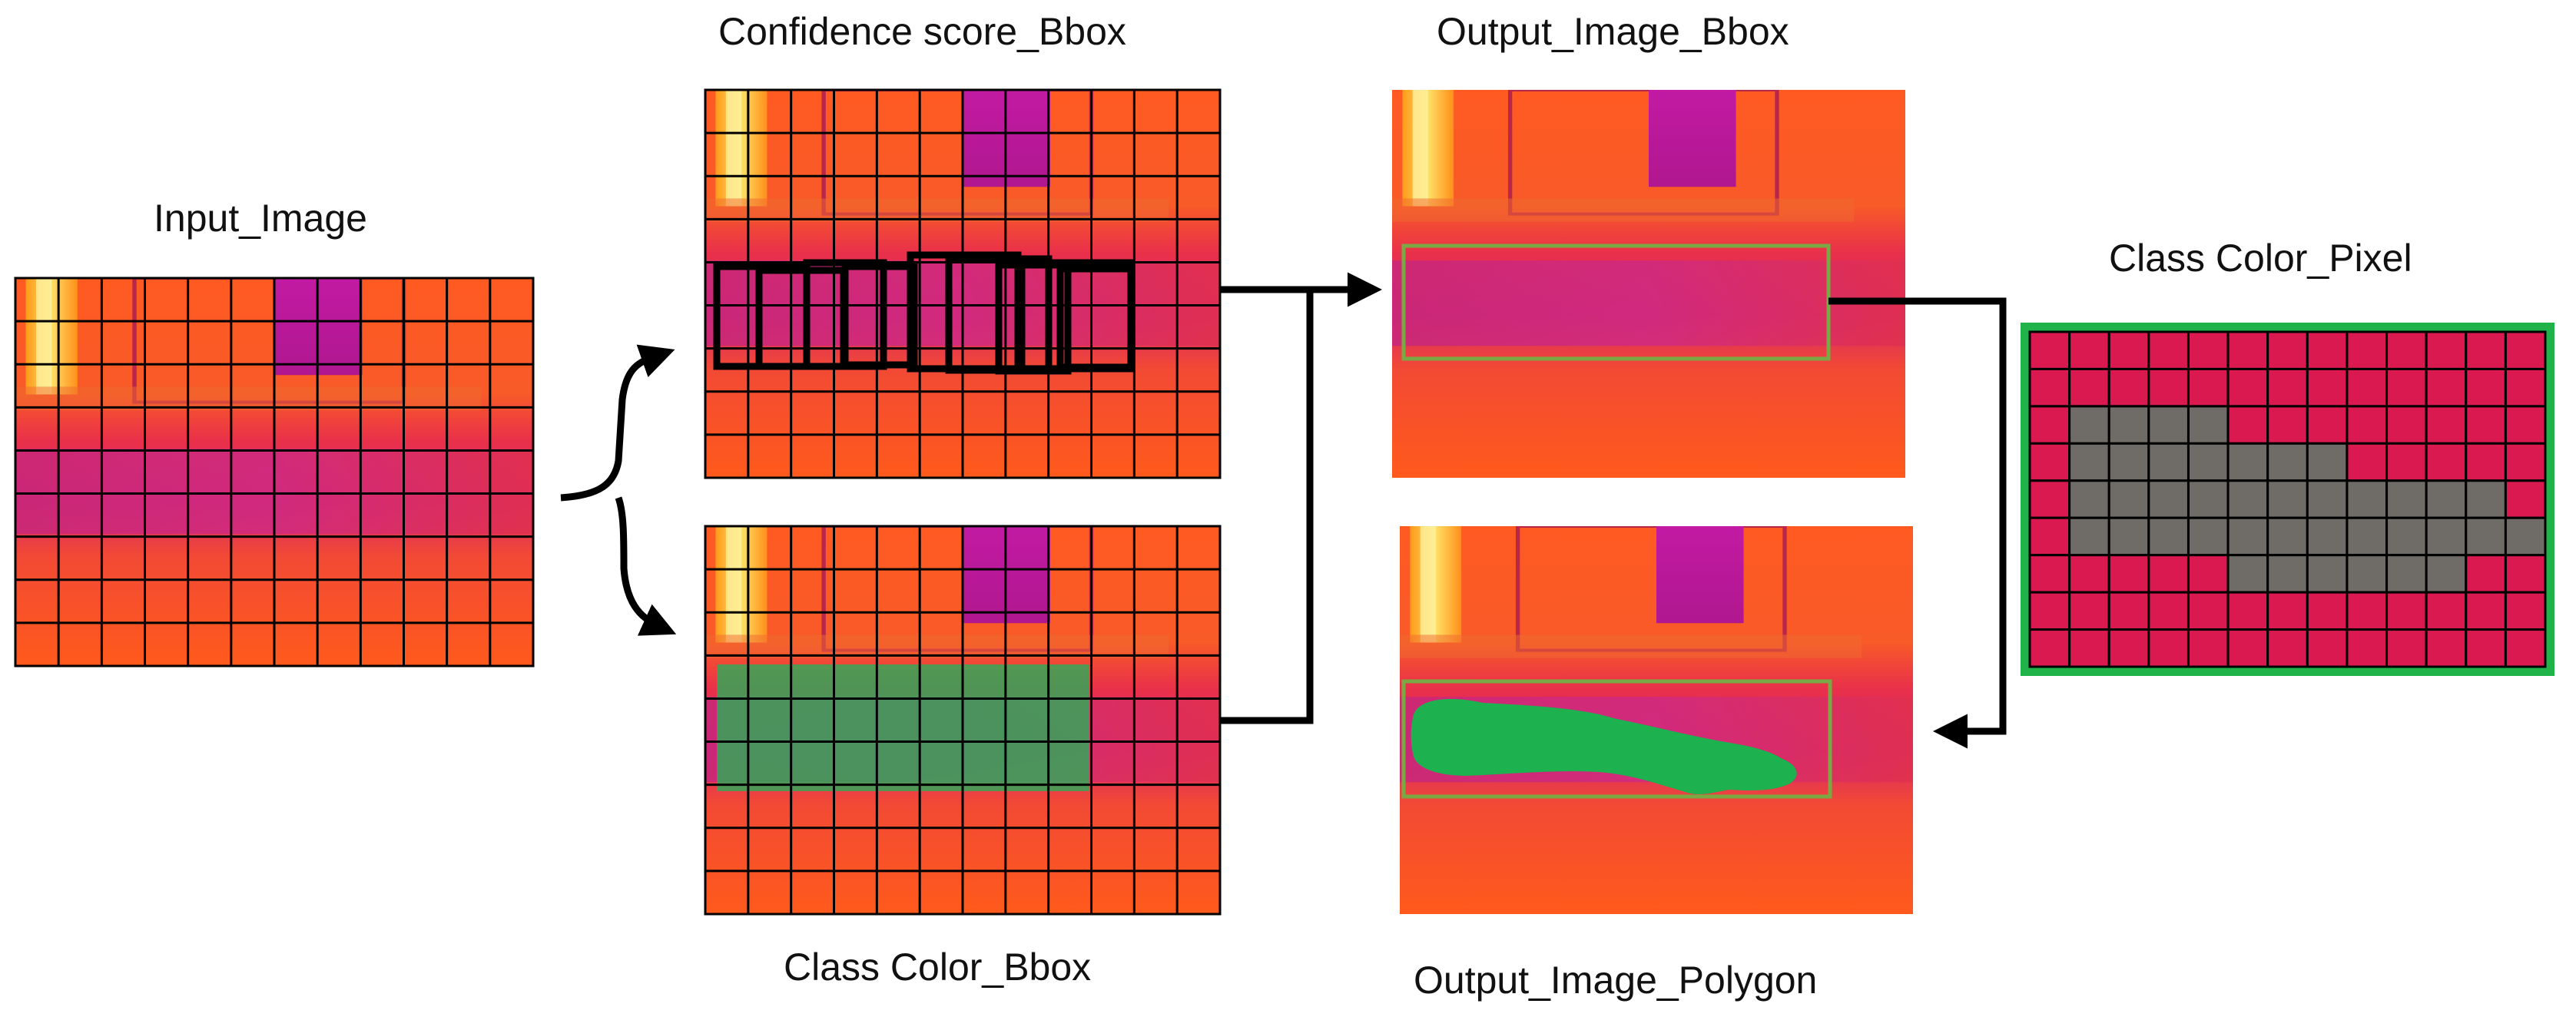 The width and height of the screenshot is (2576, 1017). I want to click on input-grid-border, so click(274, 472).